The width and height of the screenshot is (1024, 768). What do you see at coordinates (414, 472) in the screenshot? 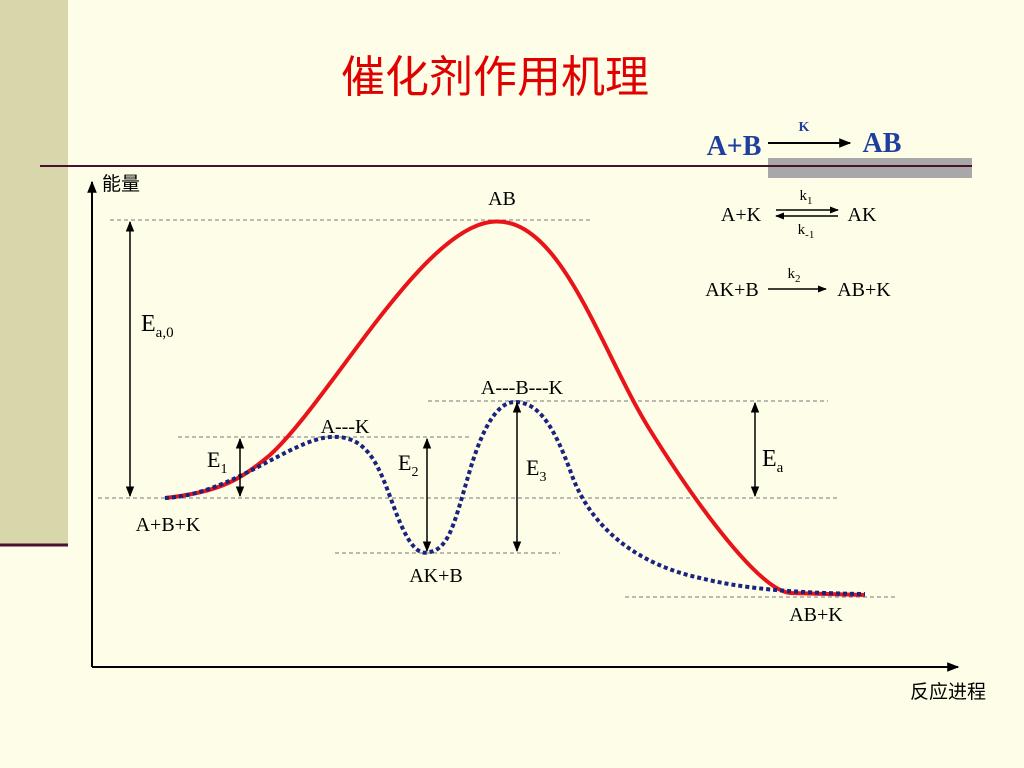
I see `energy-sub: 2` at bounding box center [414, 472].